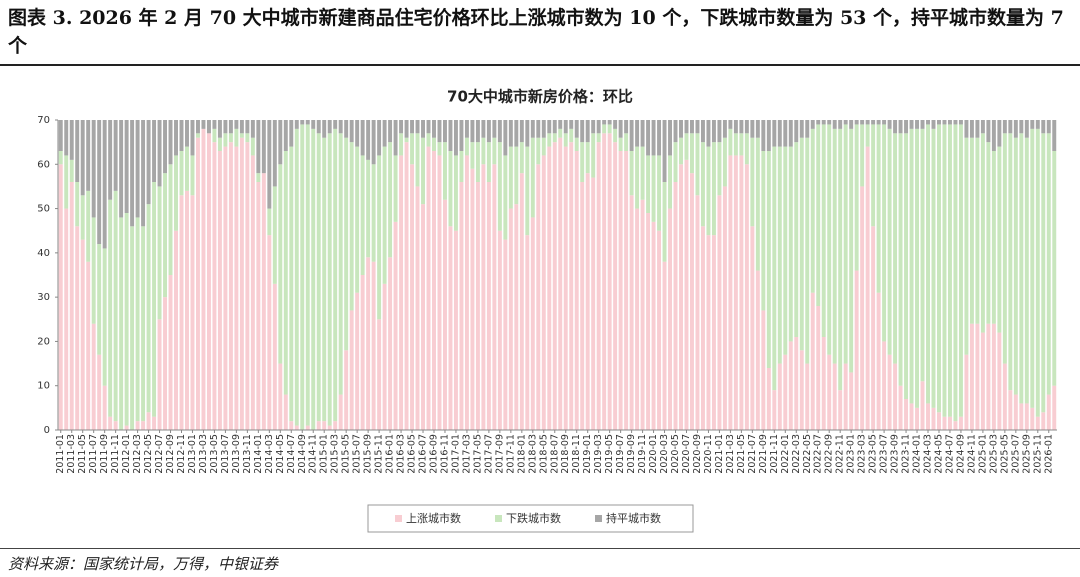 This screenshot has width=1080, height=577. What do you see at coordinates (455, 454) in the screenshot?
I see `x-tick-label: 2017-01` at bounding box center [455, 454].